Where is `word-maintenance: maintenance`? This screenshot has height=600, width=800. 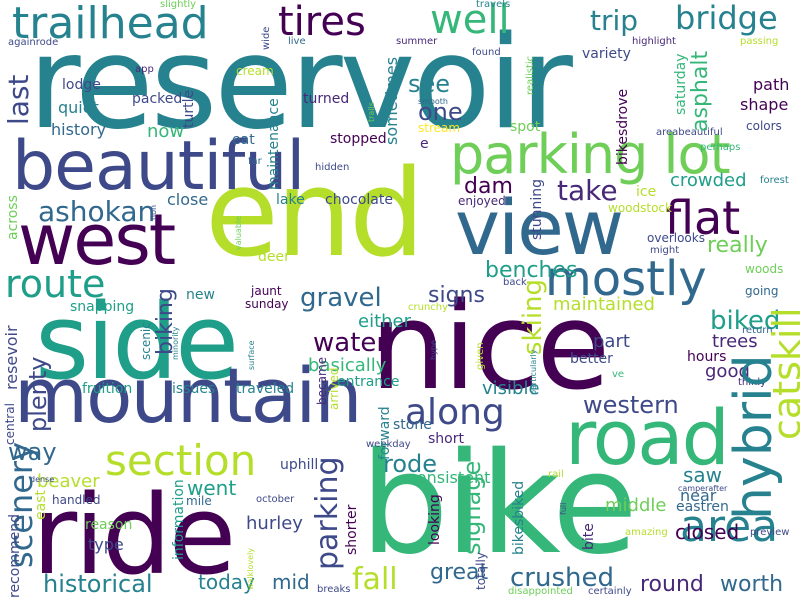
word-maintenance: maintenance is located at coordinates (274, 144).